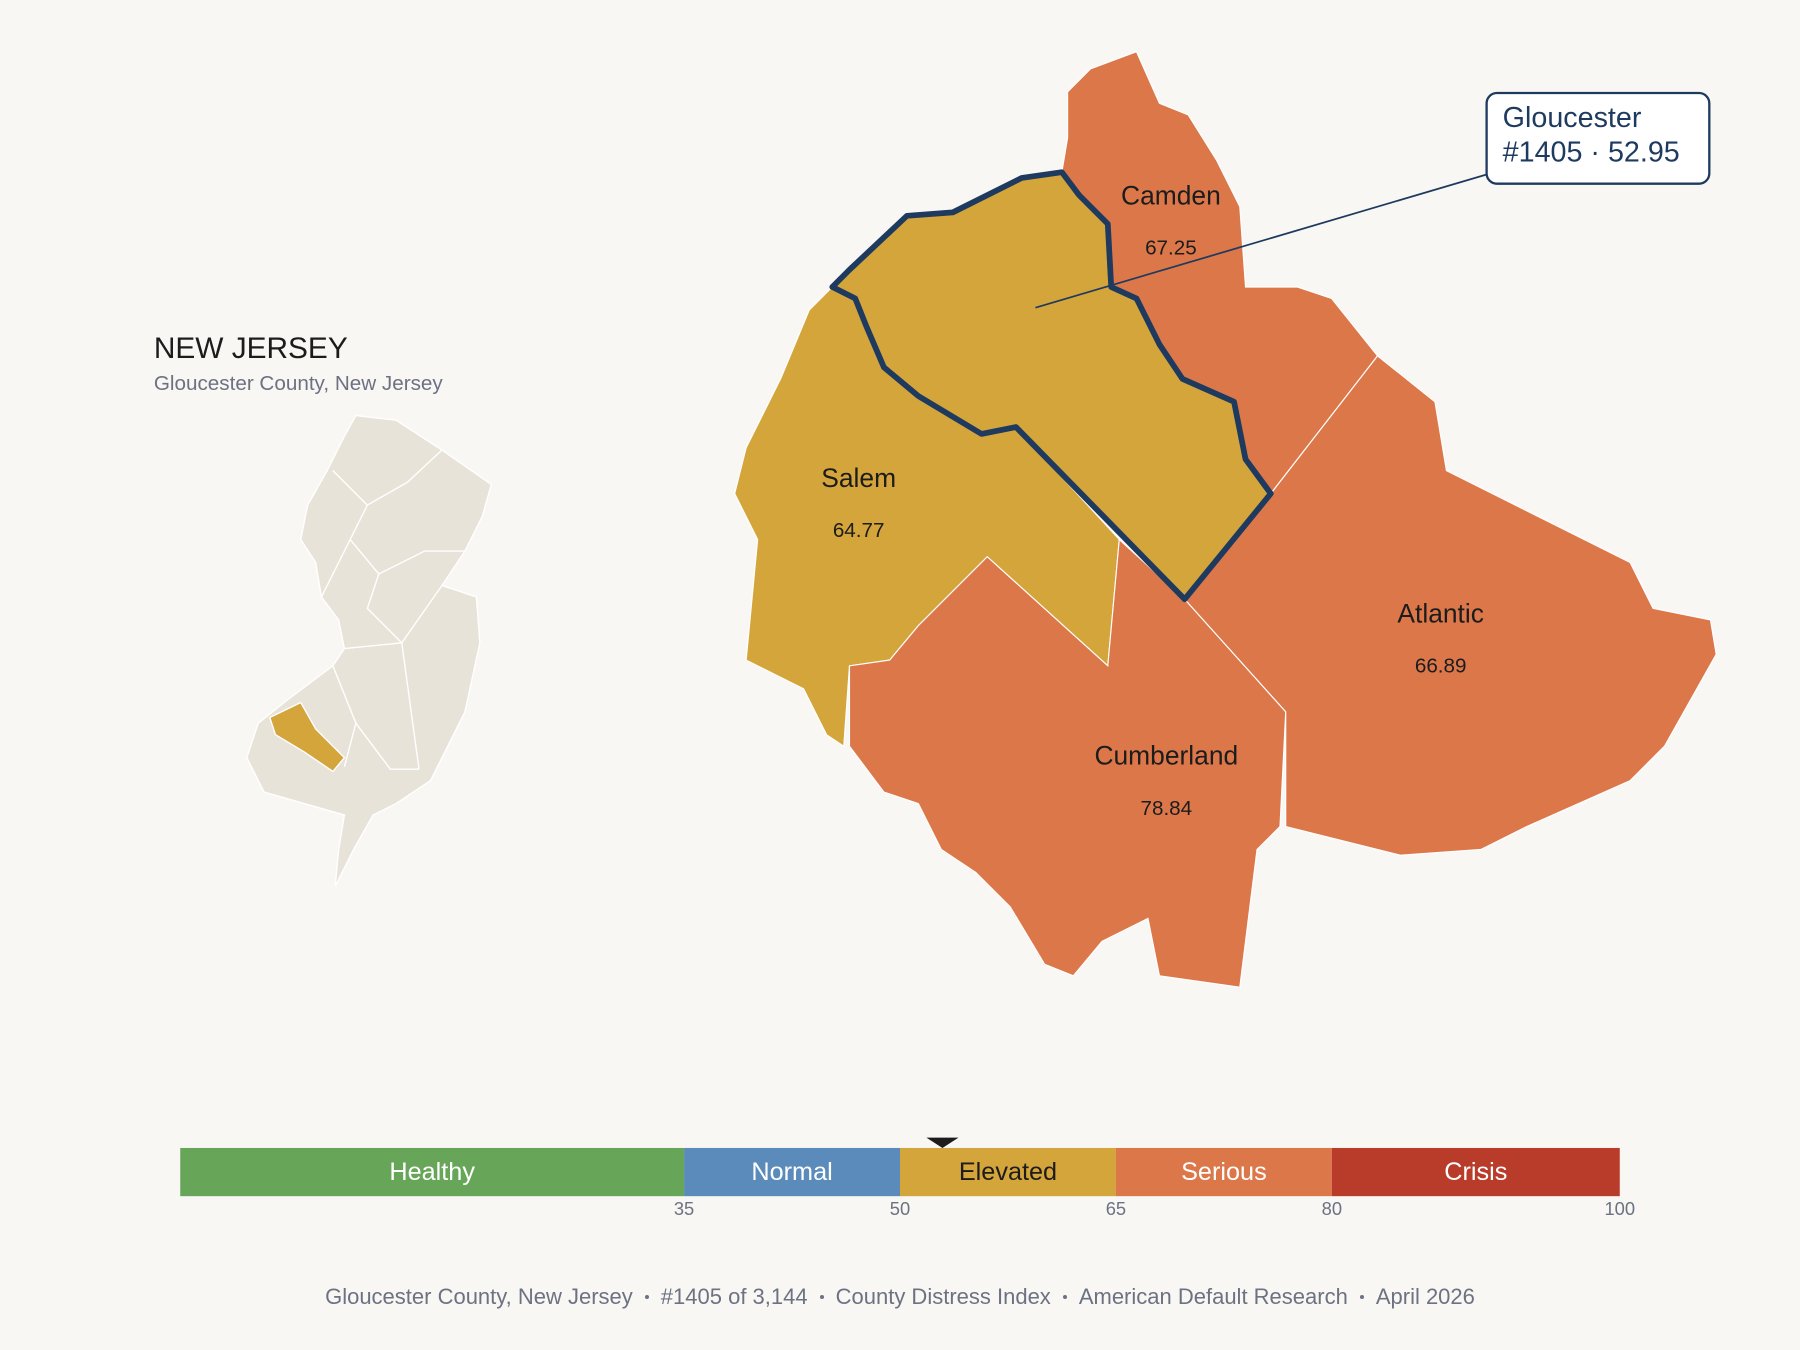  Describe the element at coordinates (1572, 118) in the screenshot. I see `callout-name: Gloucester` at that location.